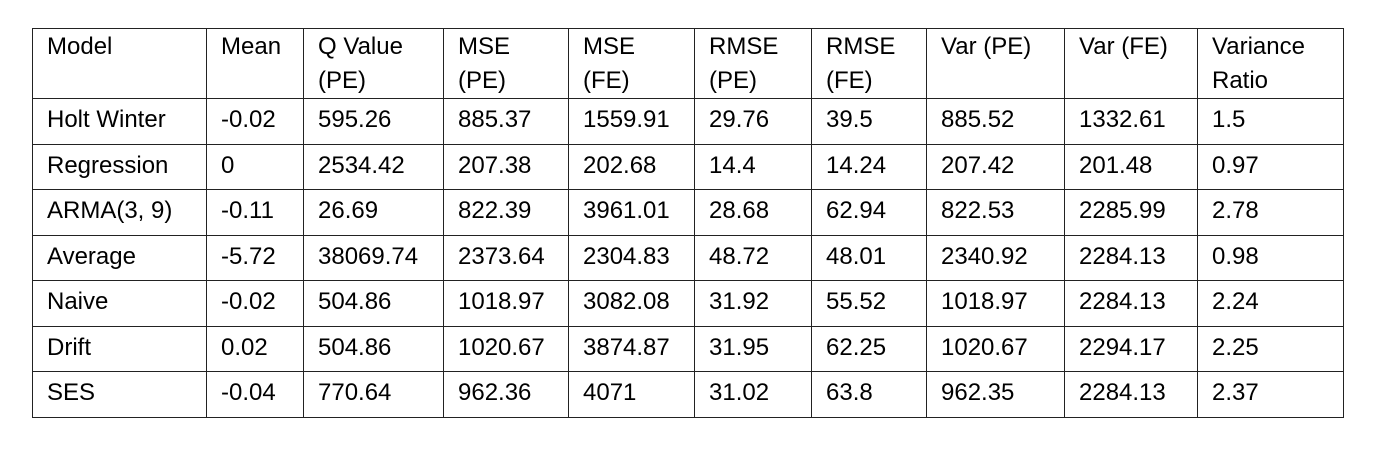  I want to click on model-name-cell: Regression, so click(119, 166).